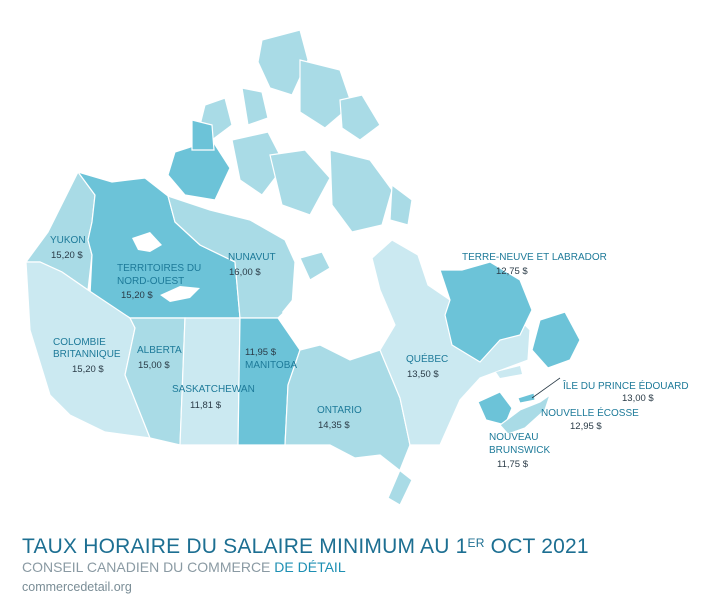  I want to click on province-pei, so click(526, 398).